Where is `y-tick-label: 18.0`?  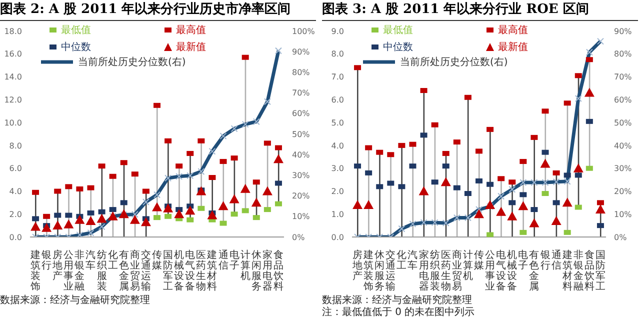
y-tick-label: 18.0 is located at coordinates (13, 31).